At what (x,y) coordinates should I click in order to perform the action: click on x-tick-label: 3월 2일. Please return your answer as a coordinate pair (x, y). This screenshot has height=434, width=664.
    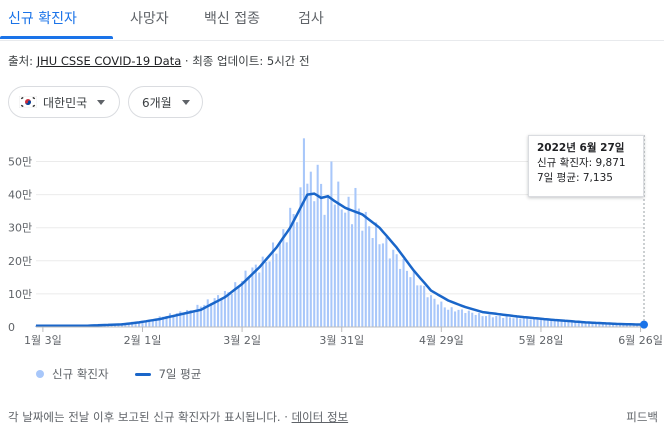
    Looking at the image, I should click on (242, 340).